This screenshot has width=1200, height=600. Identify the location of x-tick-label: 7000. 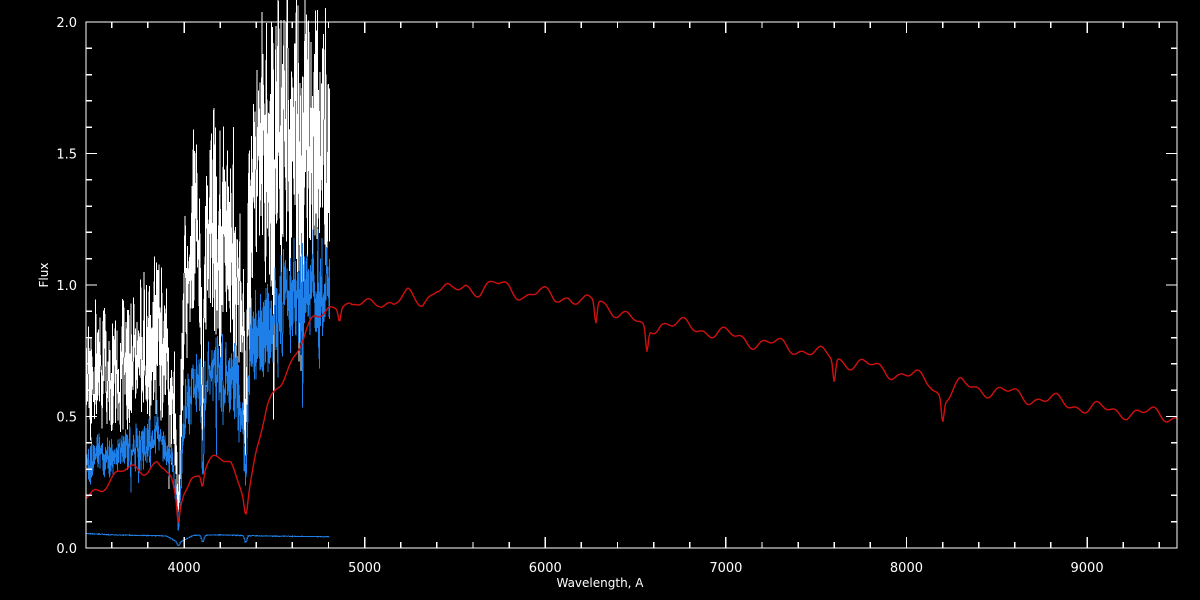
(725, 568).